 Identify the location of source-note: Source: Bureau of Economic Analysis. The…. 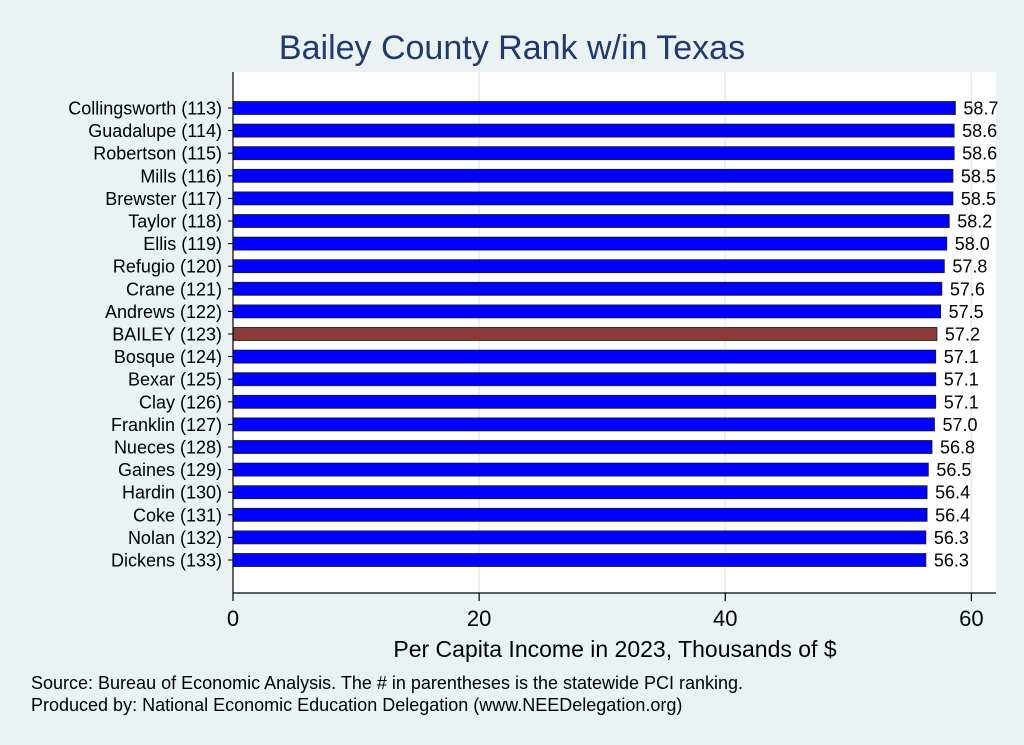
(387, 683).